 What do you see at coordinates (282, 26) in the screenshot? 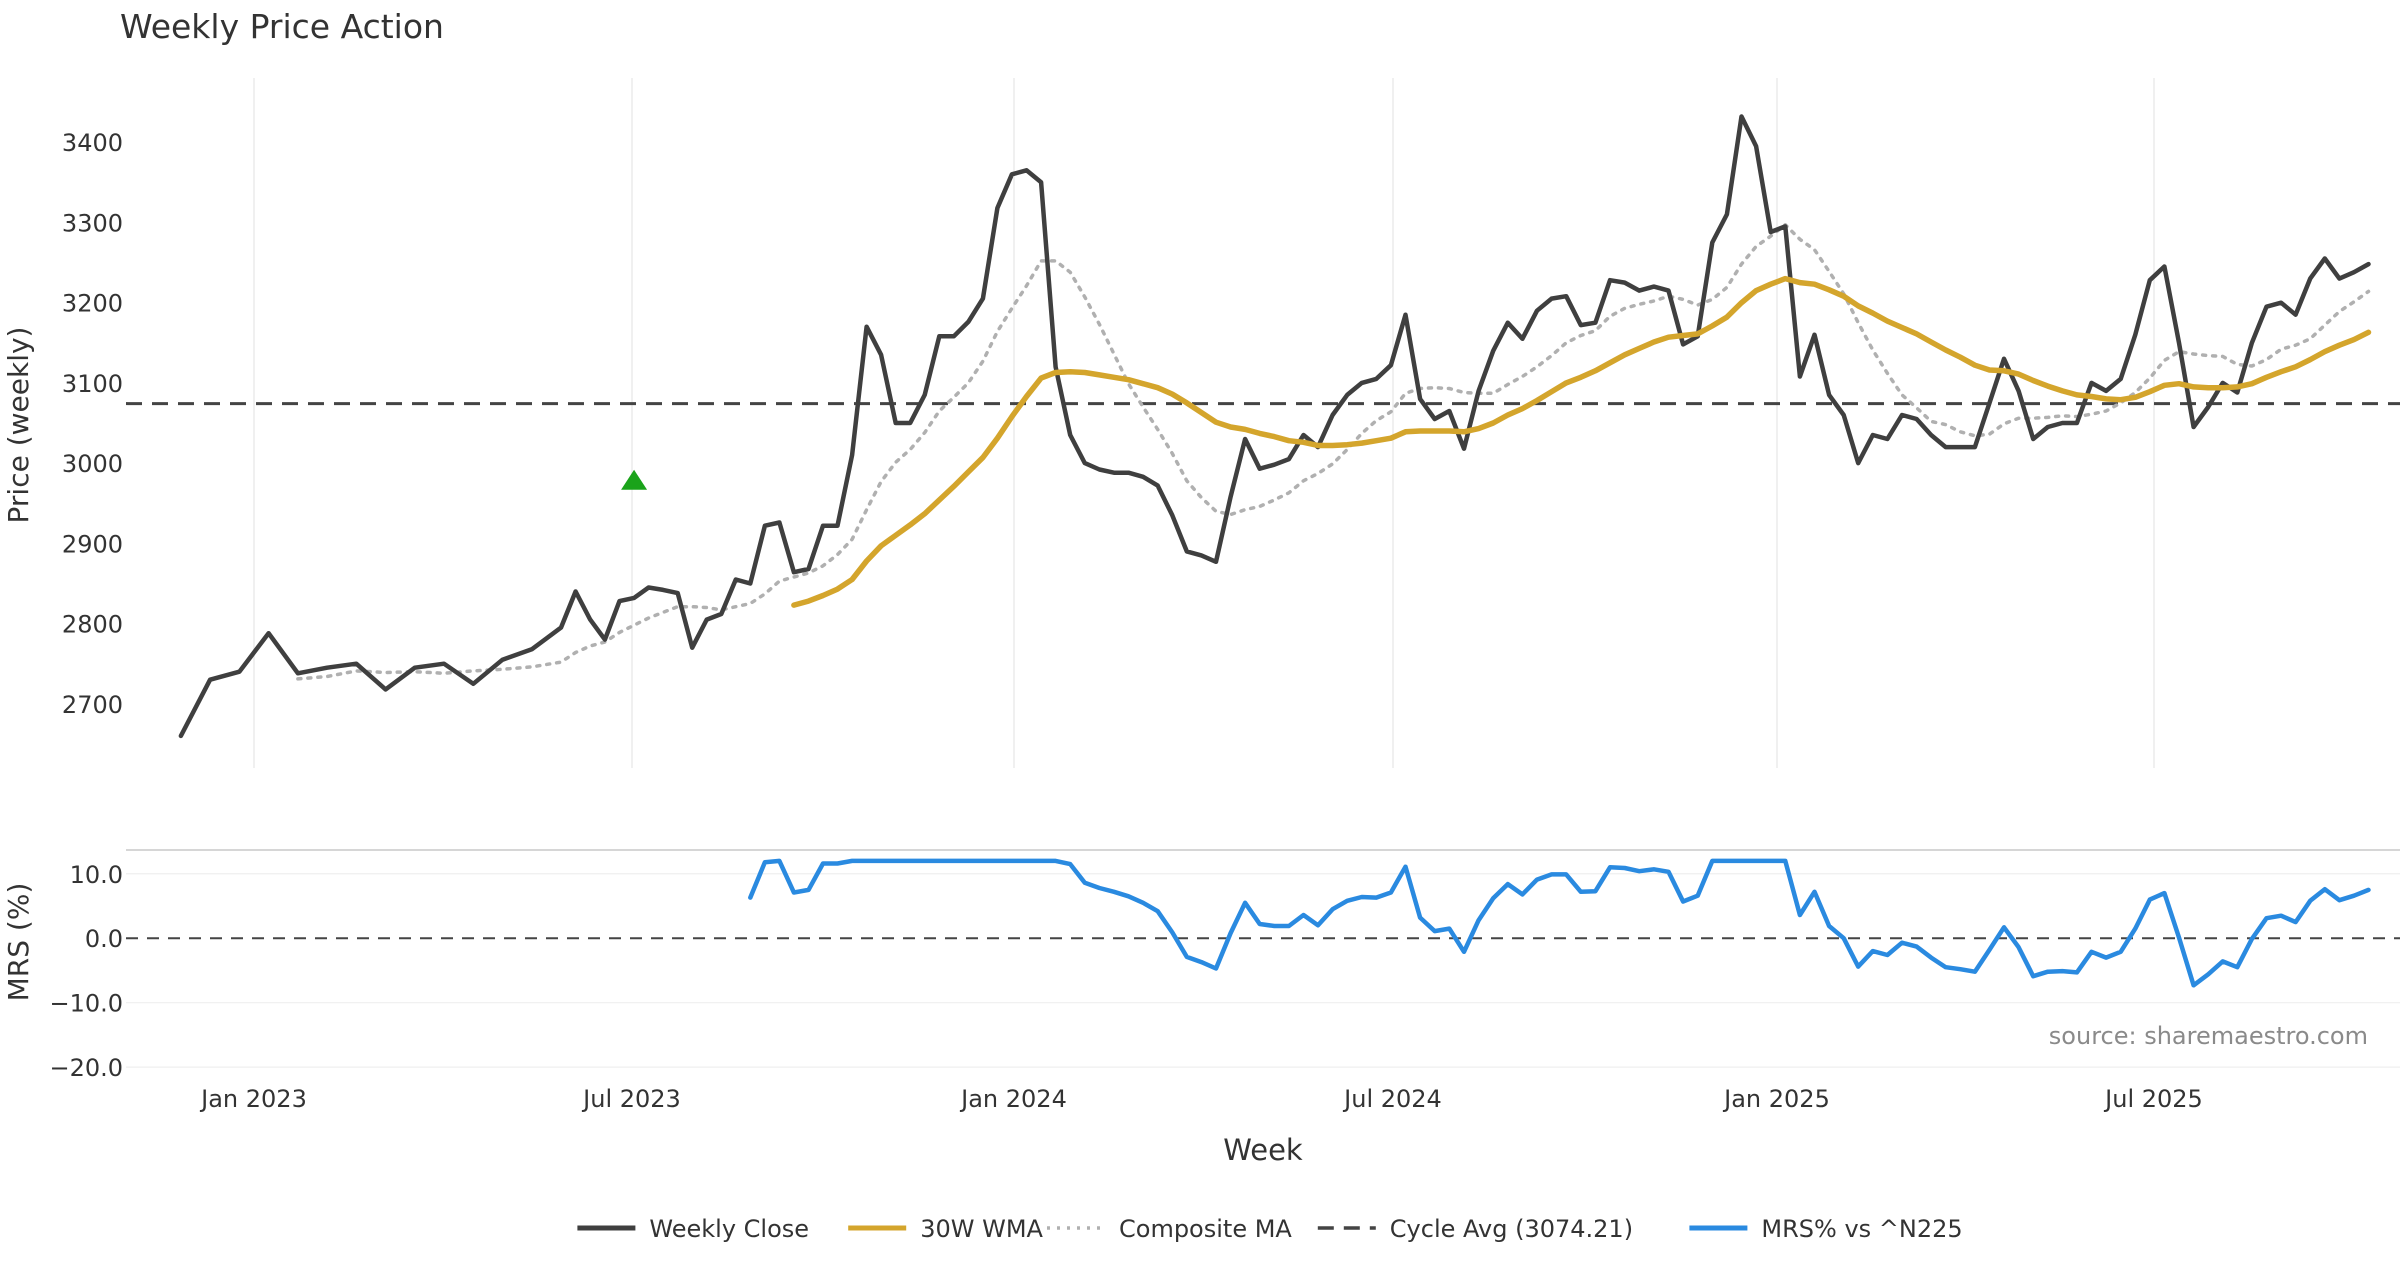
I see `chart-title: Weekly Price Action` at bounding box center [282, 26].